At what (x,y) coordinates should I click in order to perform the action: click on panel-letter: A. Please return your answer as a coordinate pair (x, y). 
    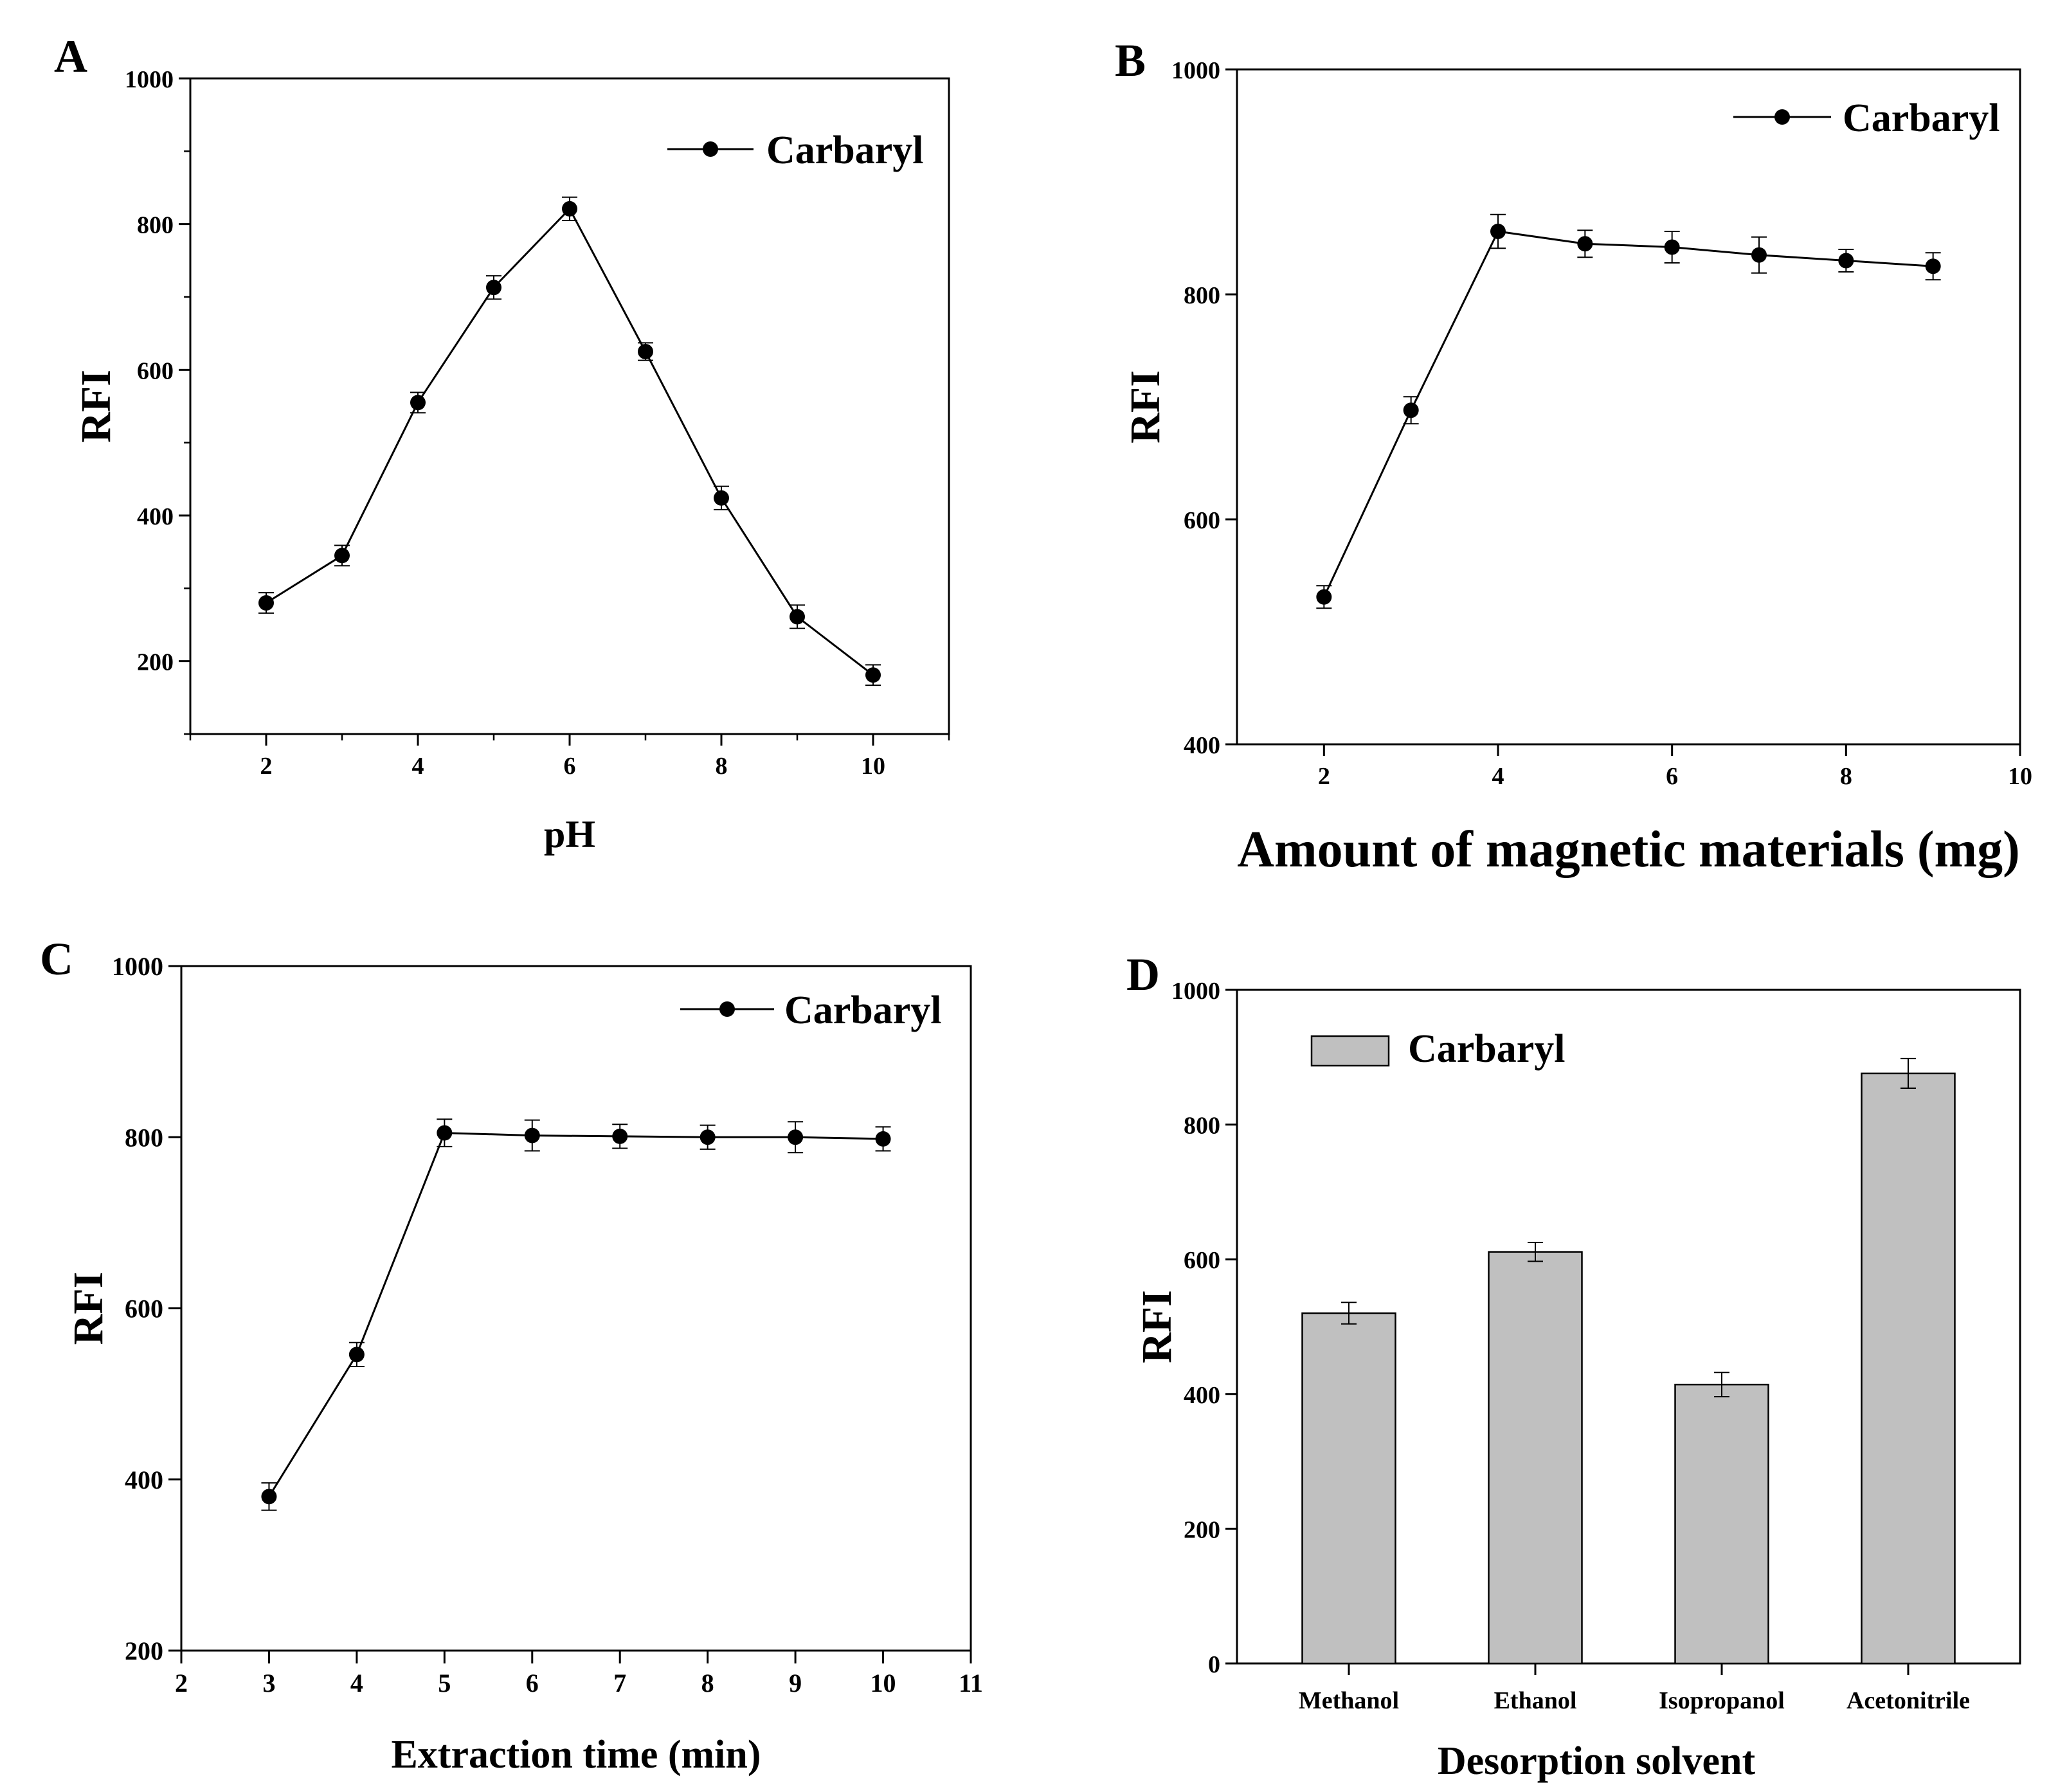
    Looking at the image, I should click on (70, 56).